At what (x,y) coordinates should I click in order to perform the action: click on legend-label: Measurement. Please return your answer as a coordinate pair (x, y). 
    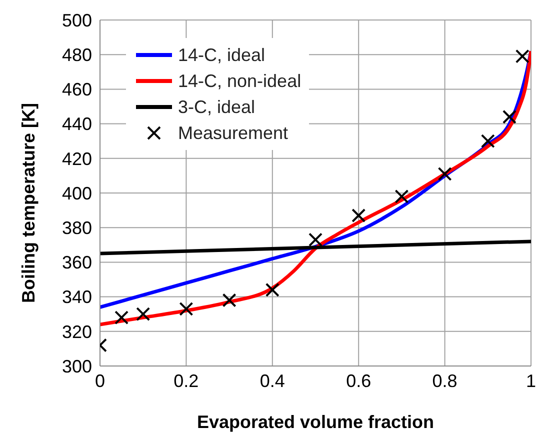
    Looking at the image, I should click on (233, 133).